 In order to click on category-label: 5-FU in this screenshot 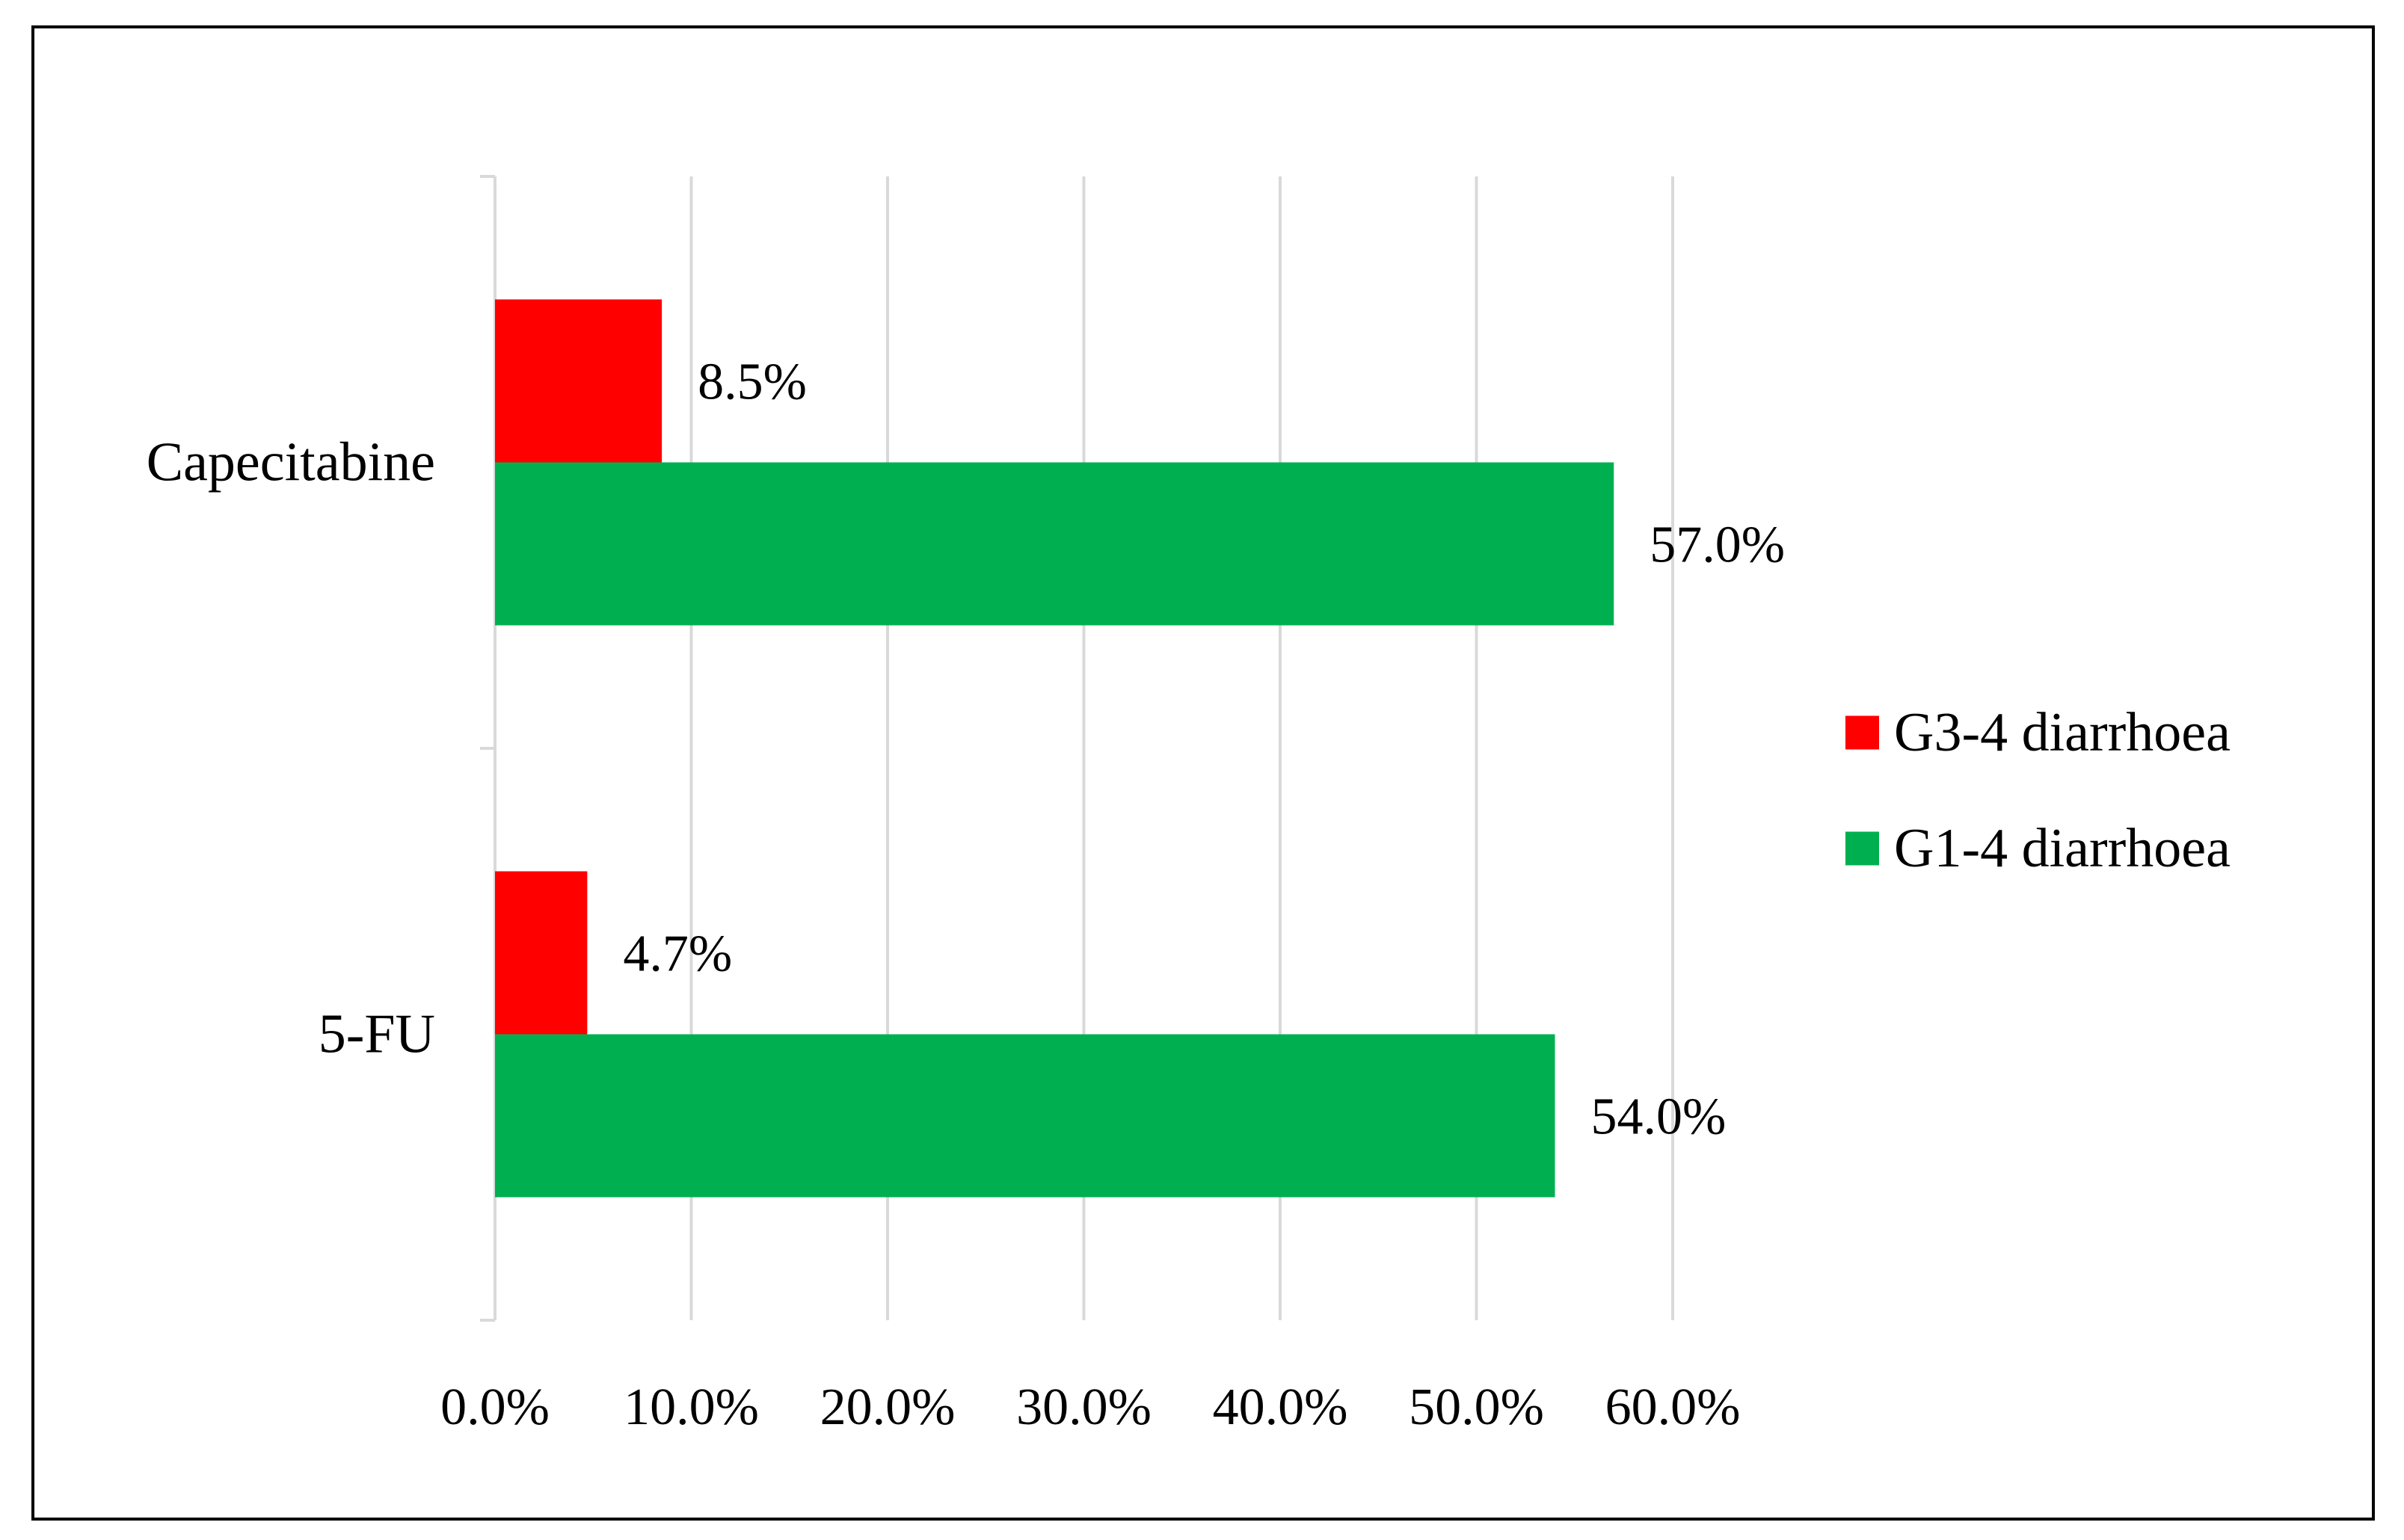, I will do `click(377, 1034)`.